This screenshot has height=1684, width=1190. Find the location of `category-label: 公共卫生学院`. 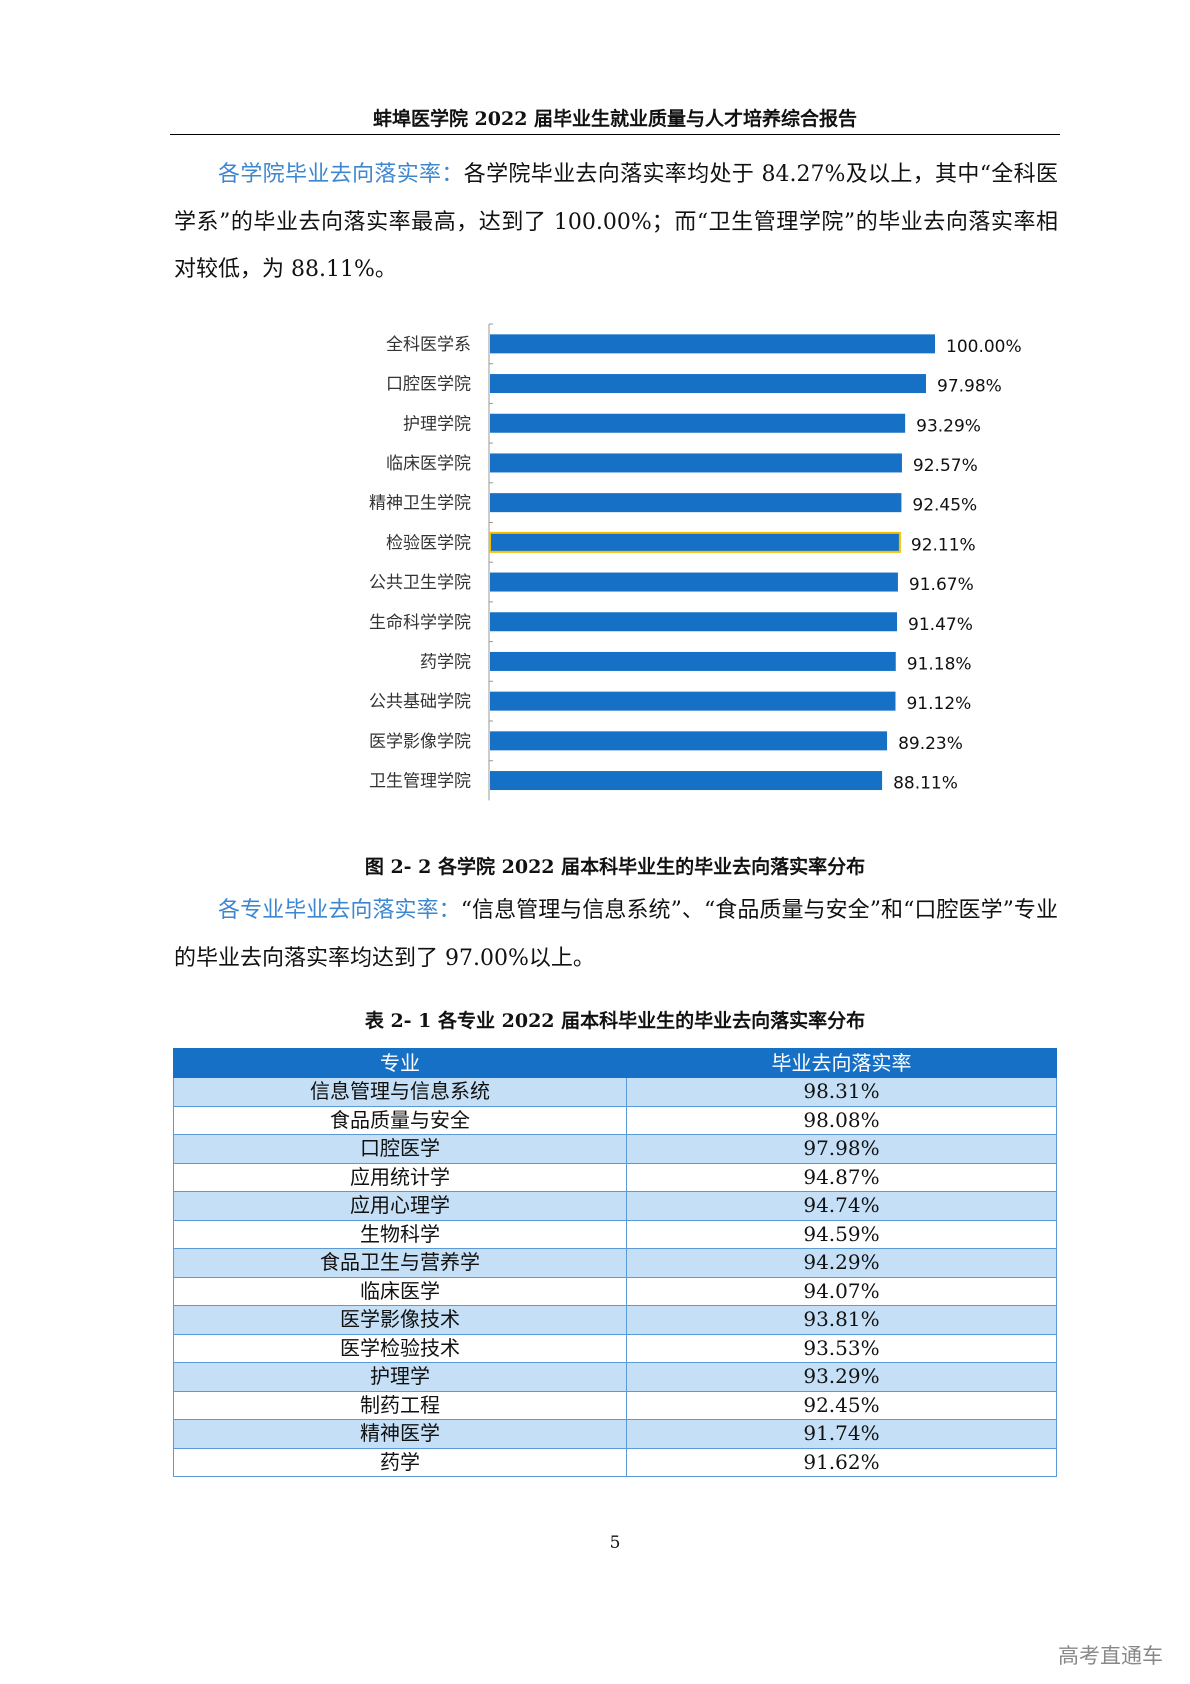

category-label: 公共卫生学院 is located at coordinates (420, 583).